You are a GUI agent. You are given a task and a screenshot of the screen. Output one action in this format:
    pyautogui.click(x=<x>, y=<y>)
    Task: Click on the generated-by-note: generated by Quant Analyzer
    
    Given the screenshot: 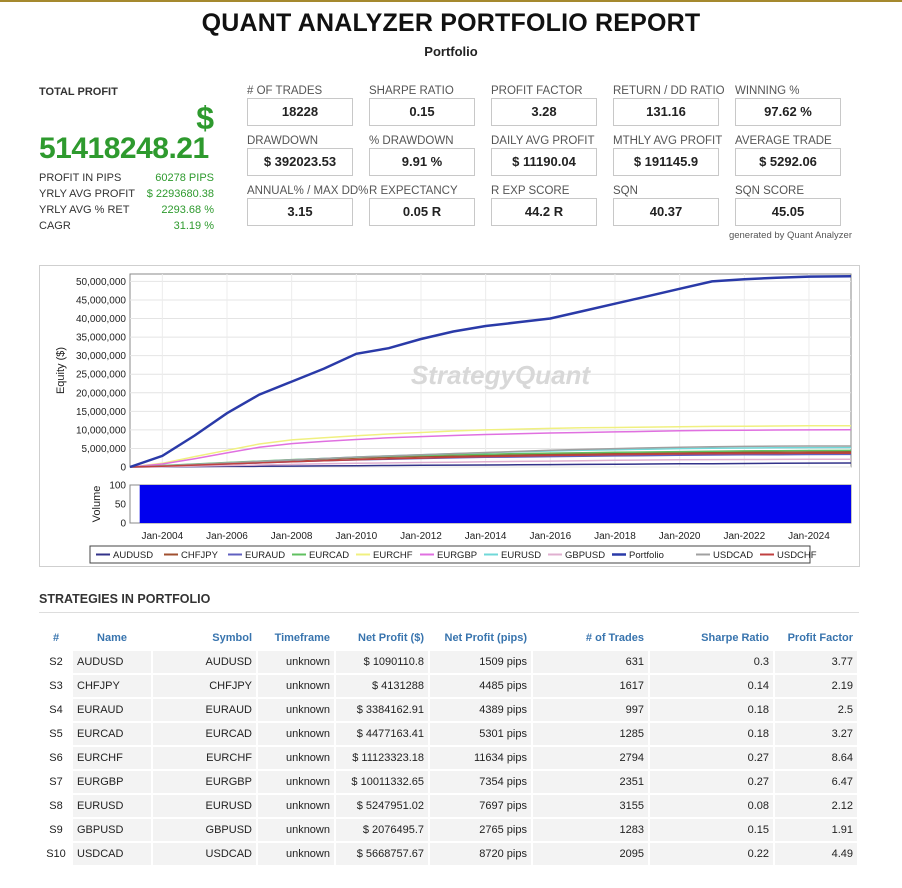 What is the action you would take?
    pyautogui.click(x=790, y=235)
    